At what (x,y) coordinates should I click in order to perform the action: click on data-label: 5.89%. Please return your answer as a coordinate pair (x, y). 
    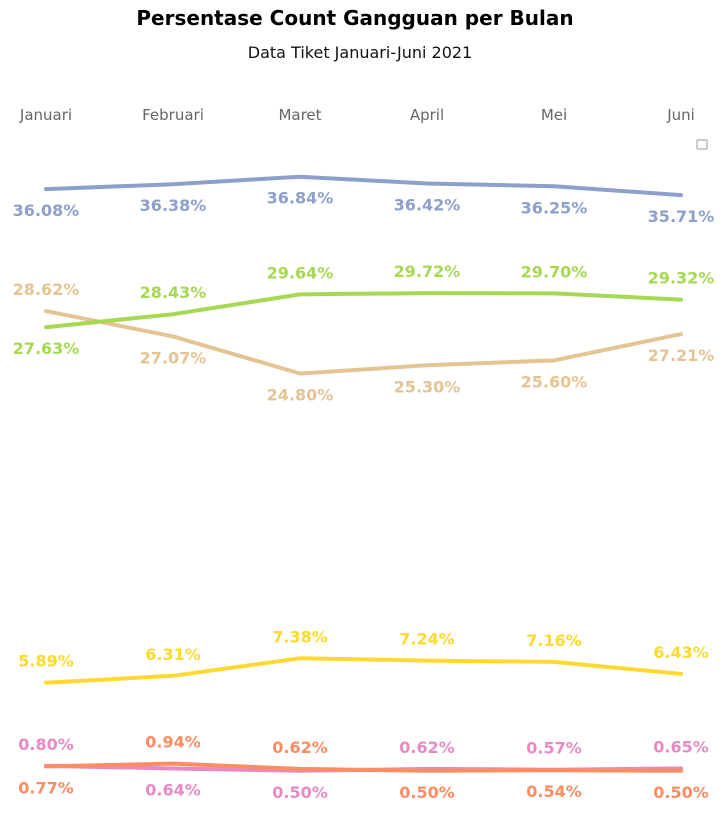
    Looking at the image, I should click on (46, 661).